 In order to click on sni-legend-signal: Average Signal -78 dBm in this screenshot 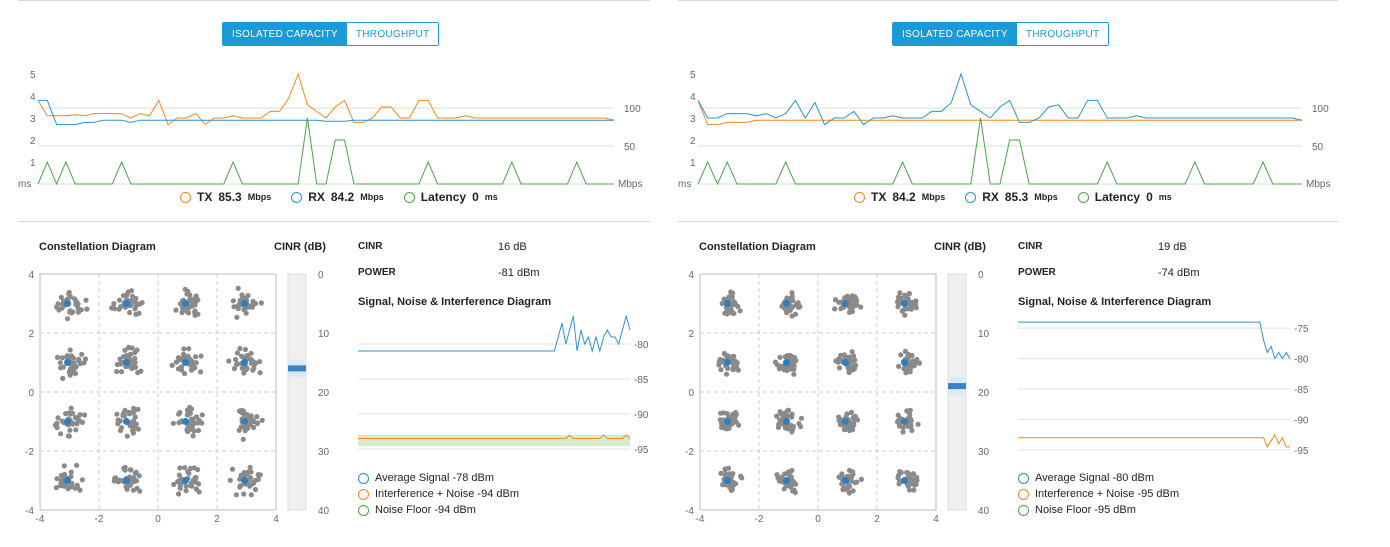, I will do `click(438, 478)`.